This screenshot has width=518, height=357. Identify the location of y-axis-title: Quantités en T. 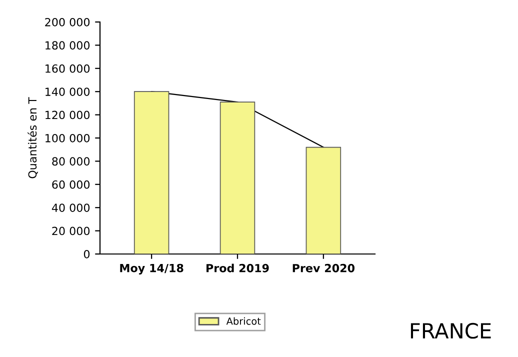
(33, 137).